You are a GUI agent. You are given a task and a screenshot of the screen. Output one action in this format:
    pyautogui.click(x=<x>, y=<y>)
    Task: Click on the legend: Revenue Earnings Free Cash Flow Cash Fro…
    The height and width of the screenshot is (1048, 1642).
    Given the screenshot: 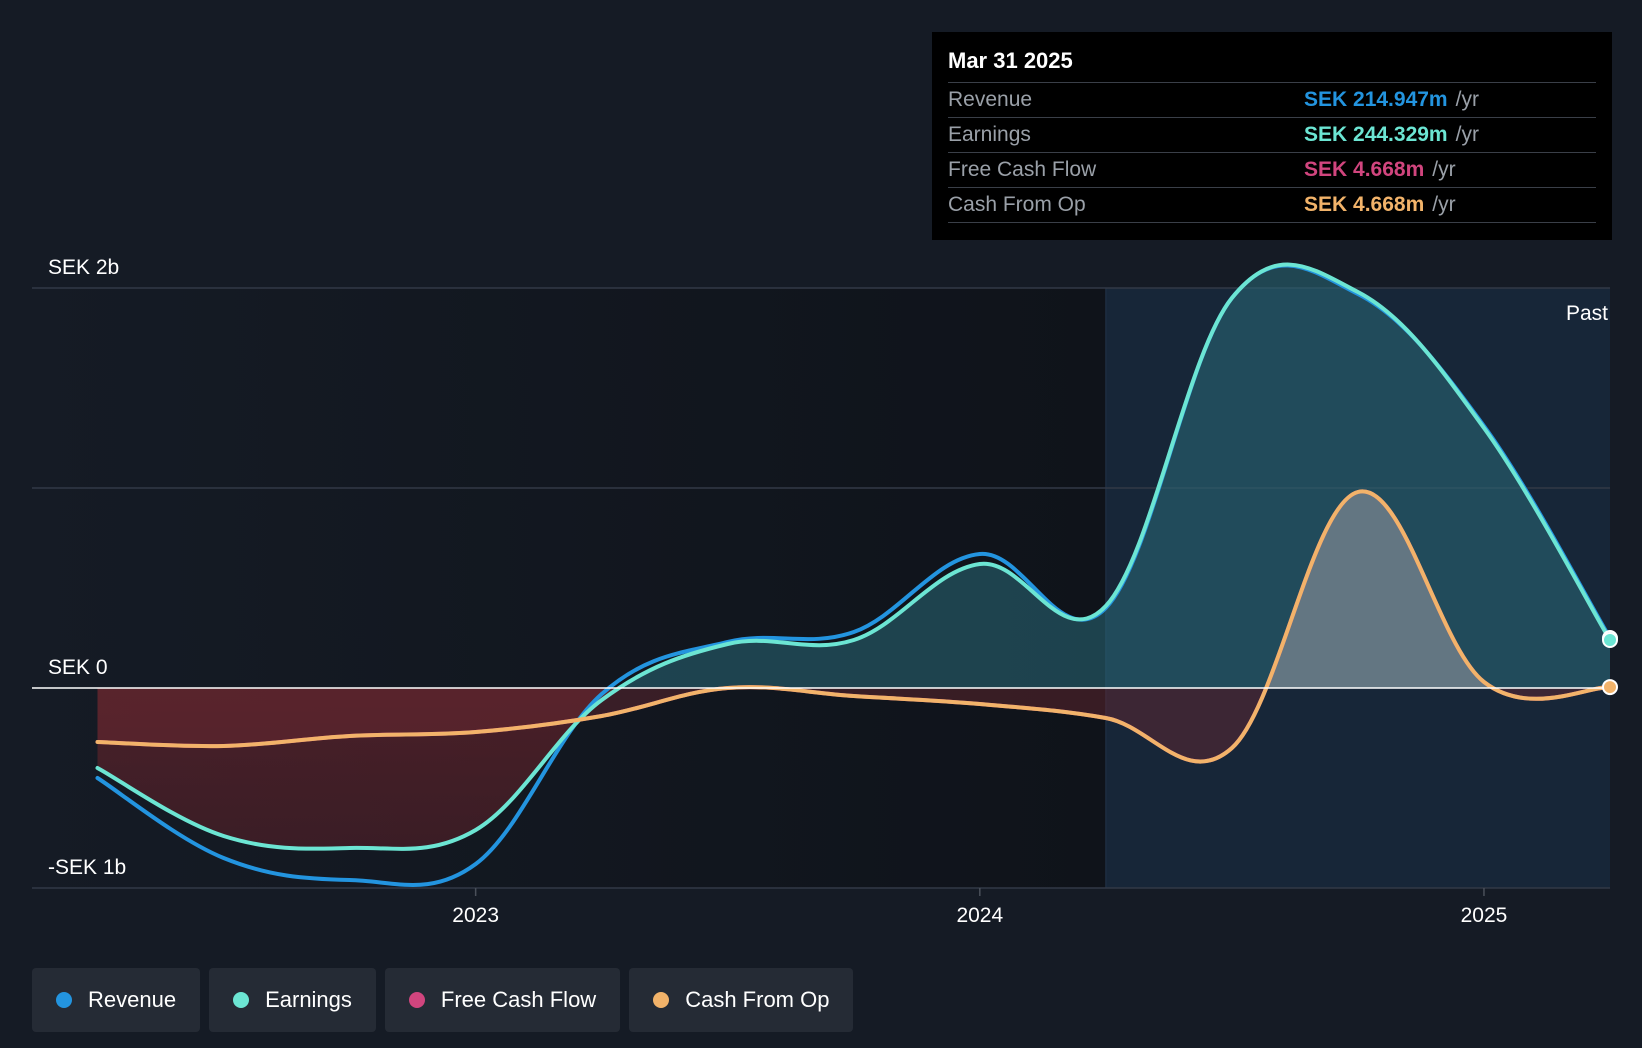 What is the action you would take?
    pyautogui.click(x=443, y=1000)
    